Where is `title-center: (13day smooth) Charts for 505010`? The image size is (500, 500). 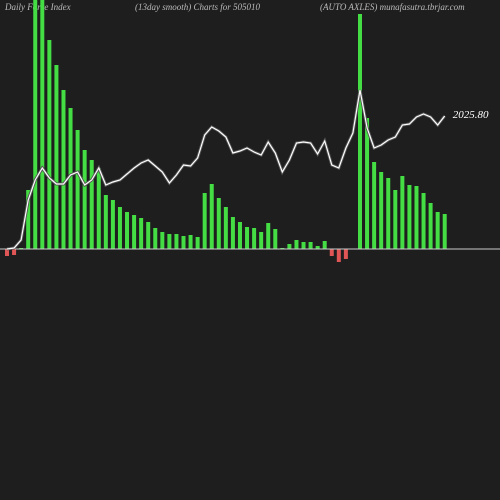 title-center: (13day smooth) Charts for 505010 is located at coordinates (198, 7).